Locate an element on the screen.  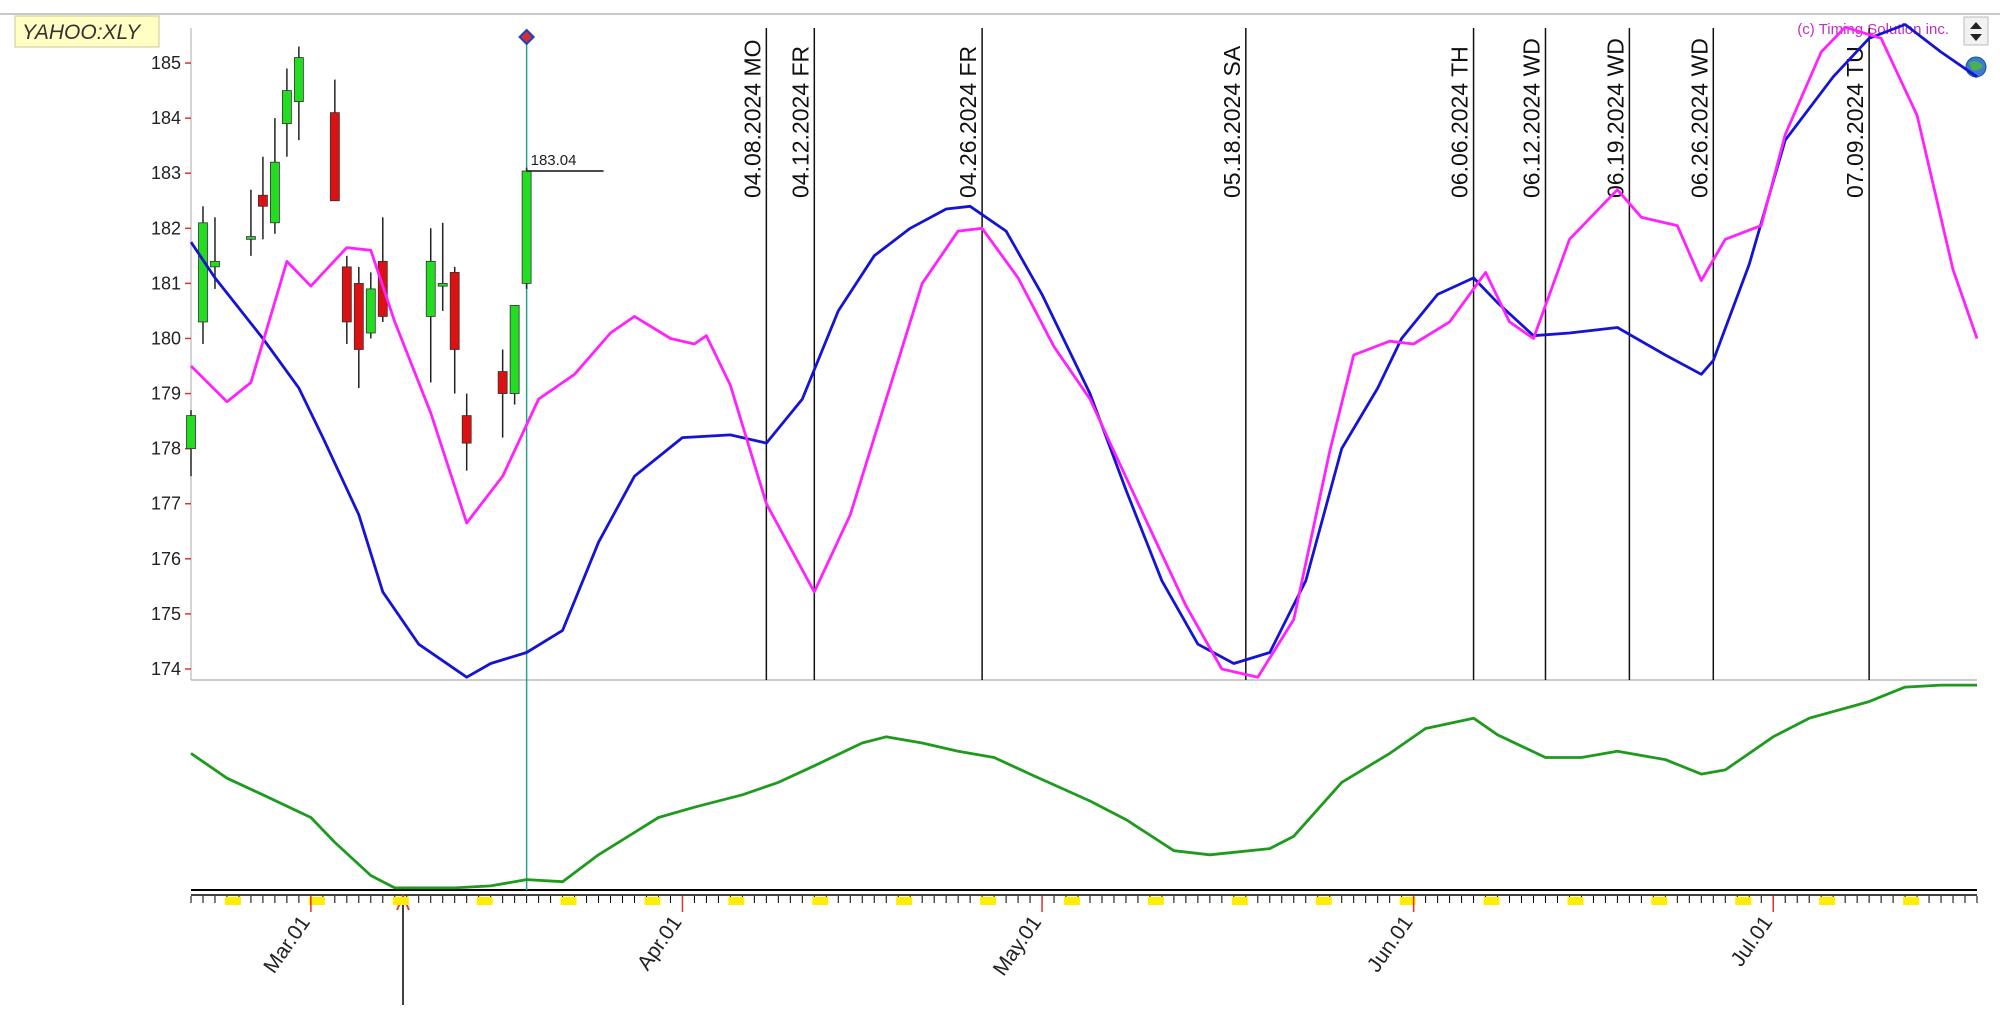
cursor-diamond is located at coordinates (527, 37).